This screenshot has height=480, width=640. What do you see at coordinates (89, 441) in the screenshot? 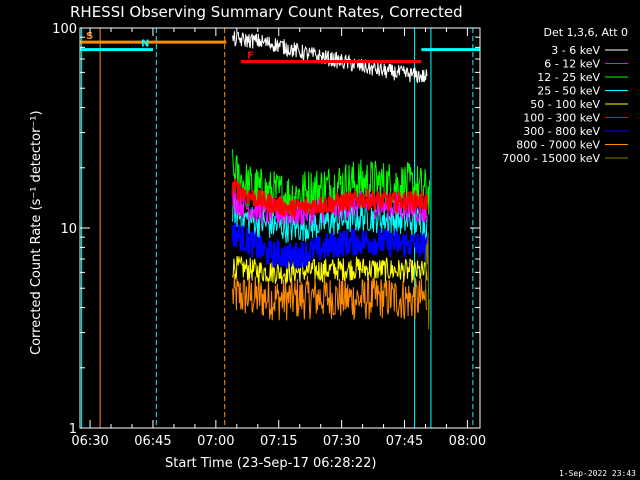
I see `x-tick-label-0: 06:30` at bounding box center [89, 441].